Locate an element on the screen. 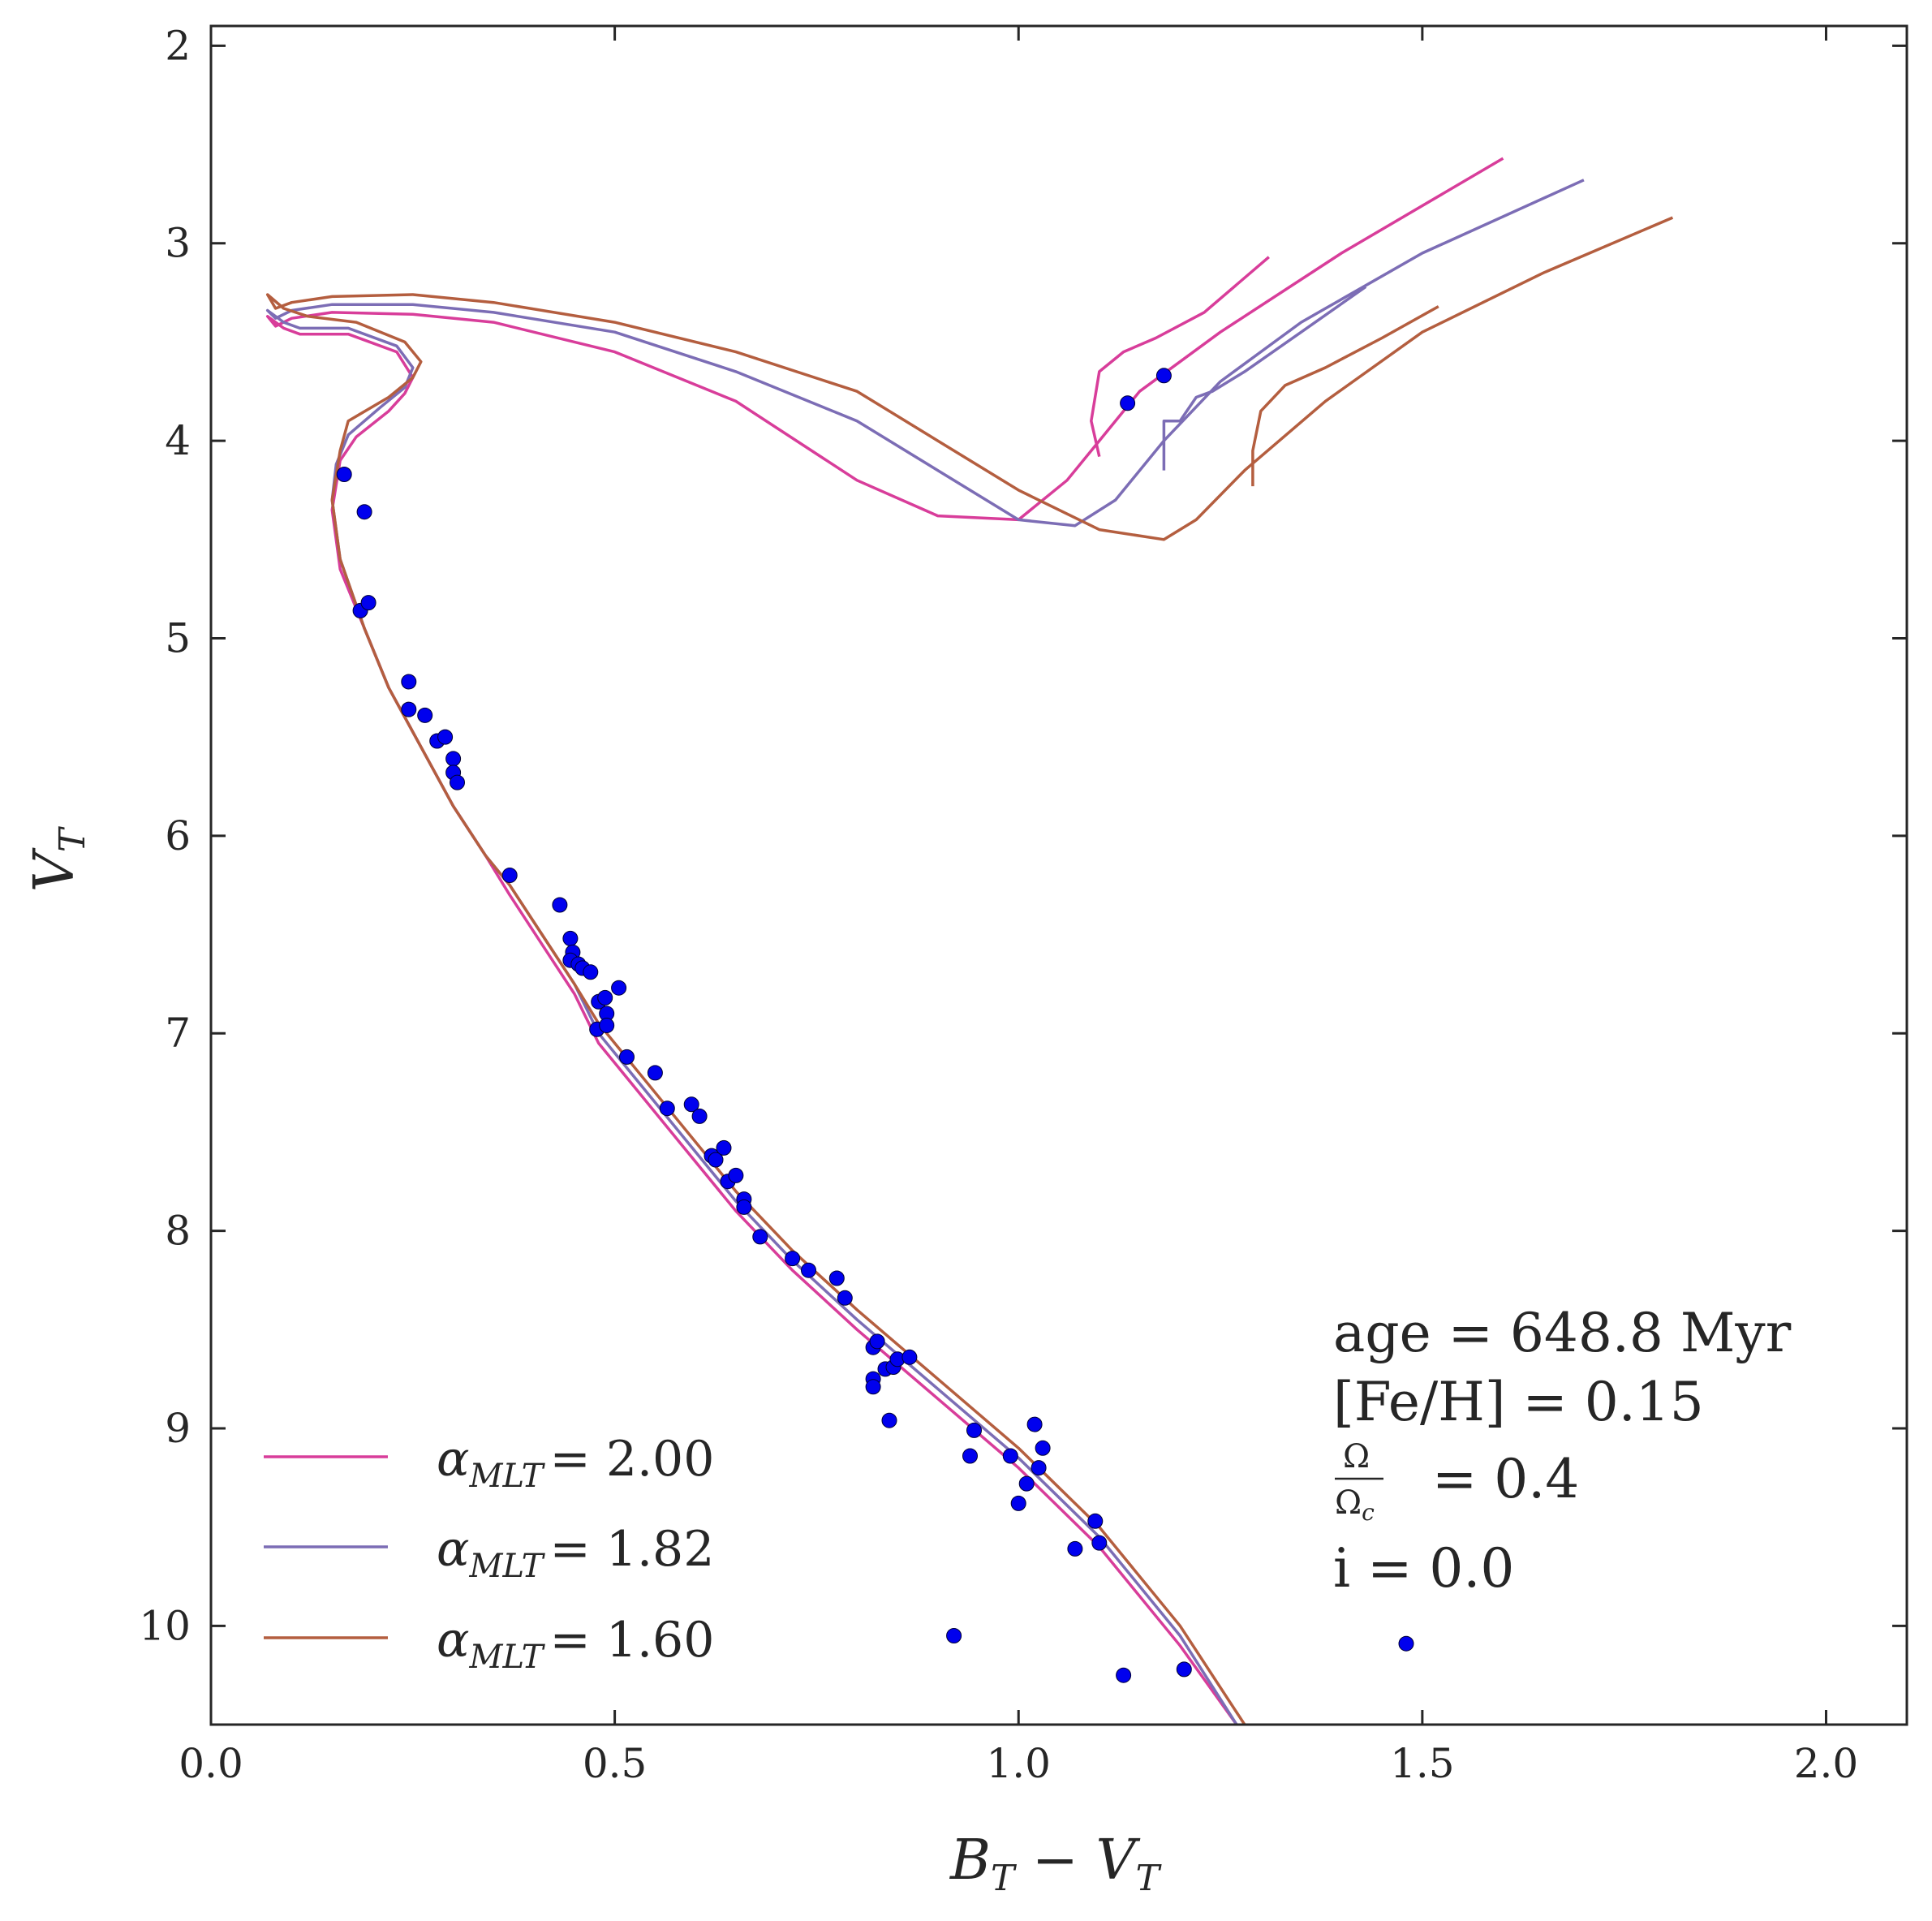 The height and width of the screenshot is (1921, 1932). y-tick-label: 4 is located at coordinates (178, 440).